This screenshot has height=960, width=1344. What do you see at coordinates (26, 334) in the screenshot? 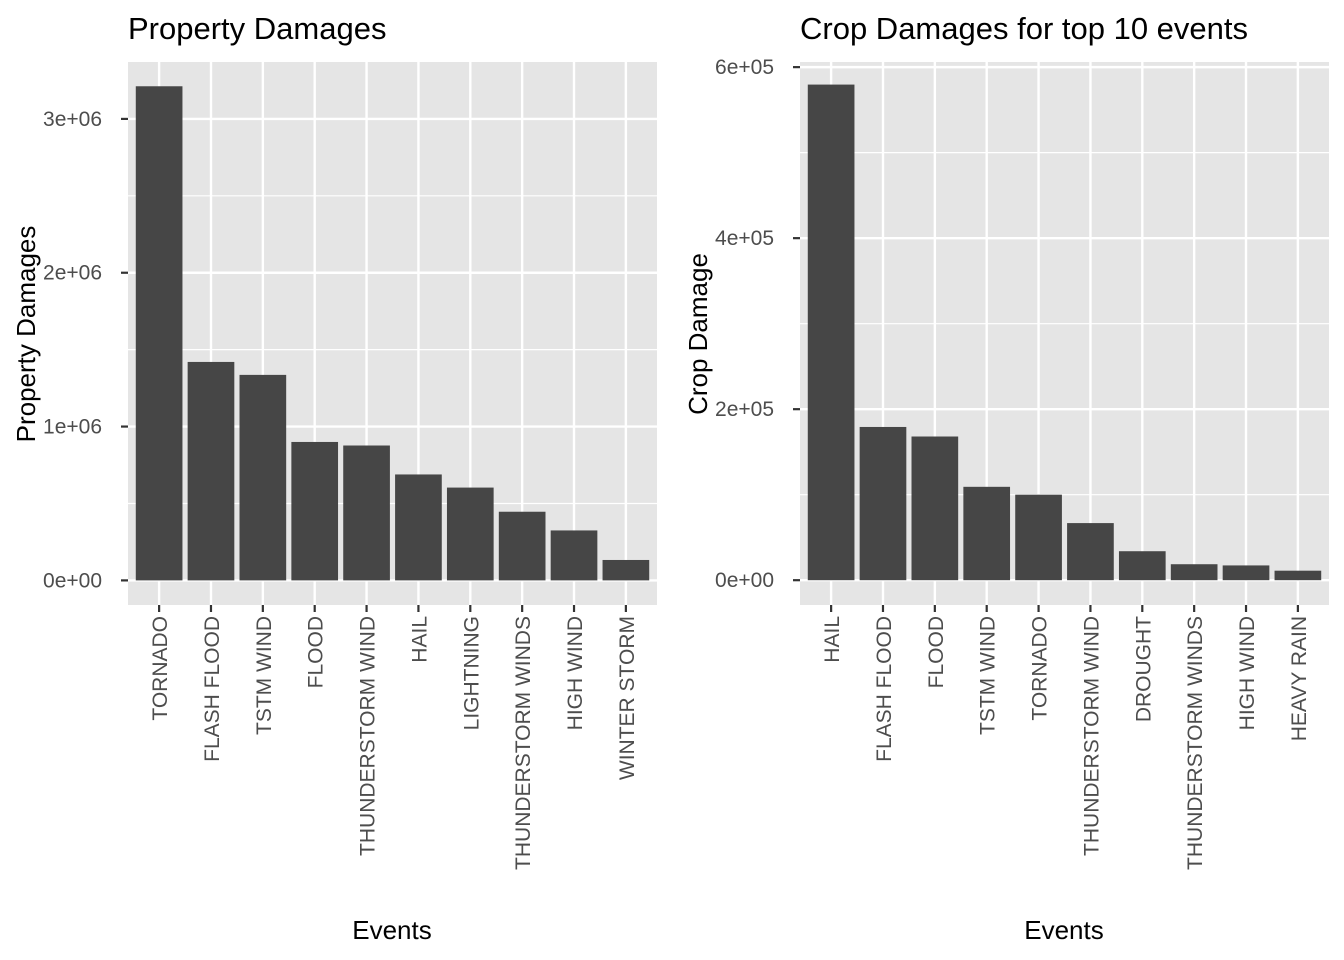
I see `y-axis-title: Property Damages` at bounding box center [26, 334].